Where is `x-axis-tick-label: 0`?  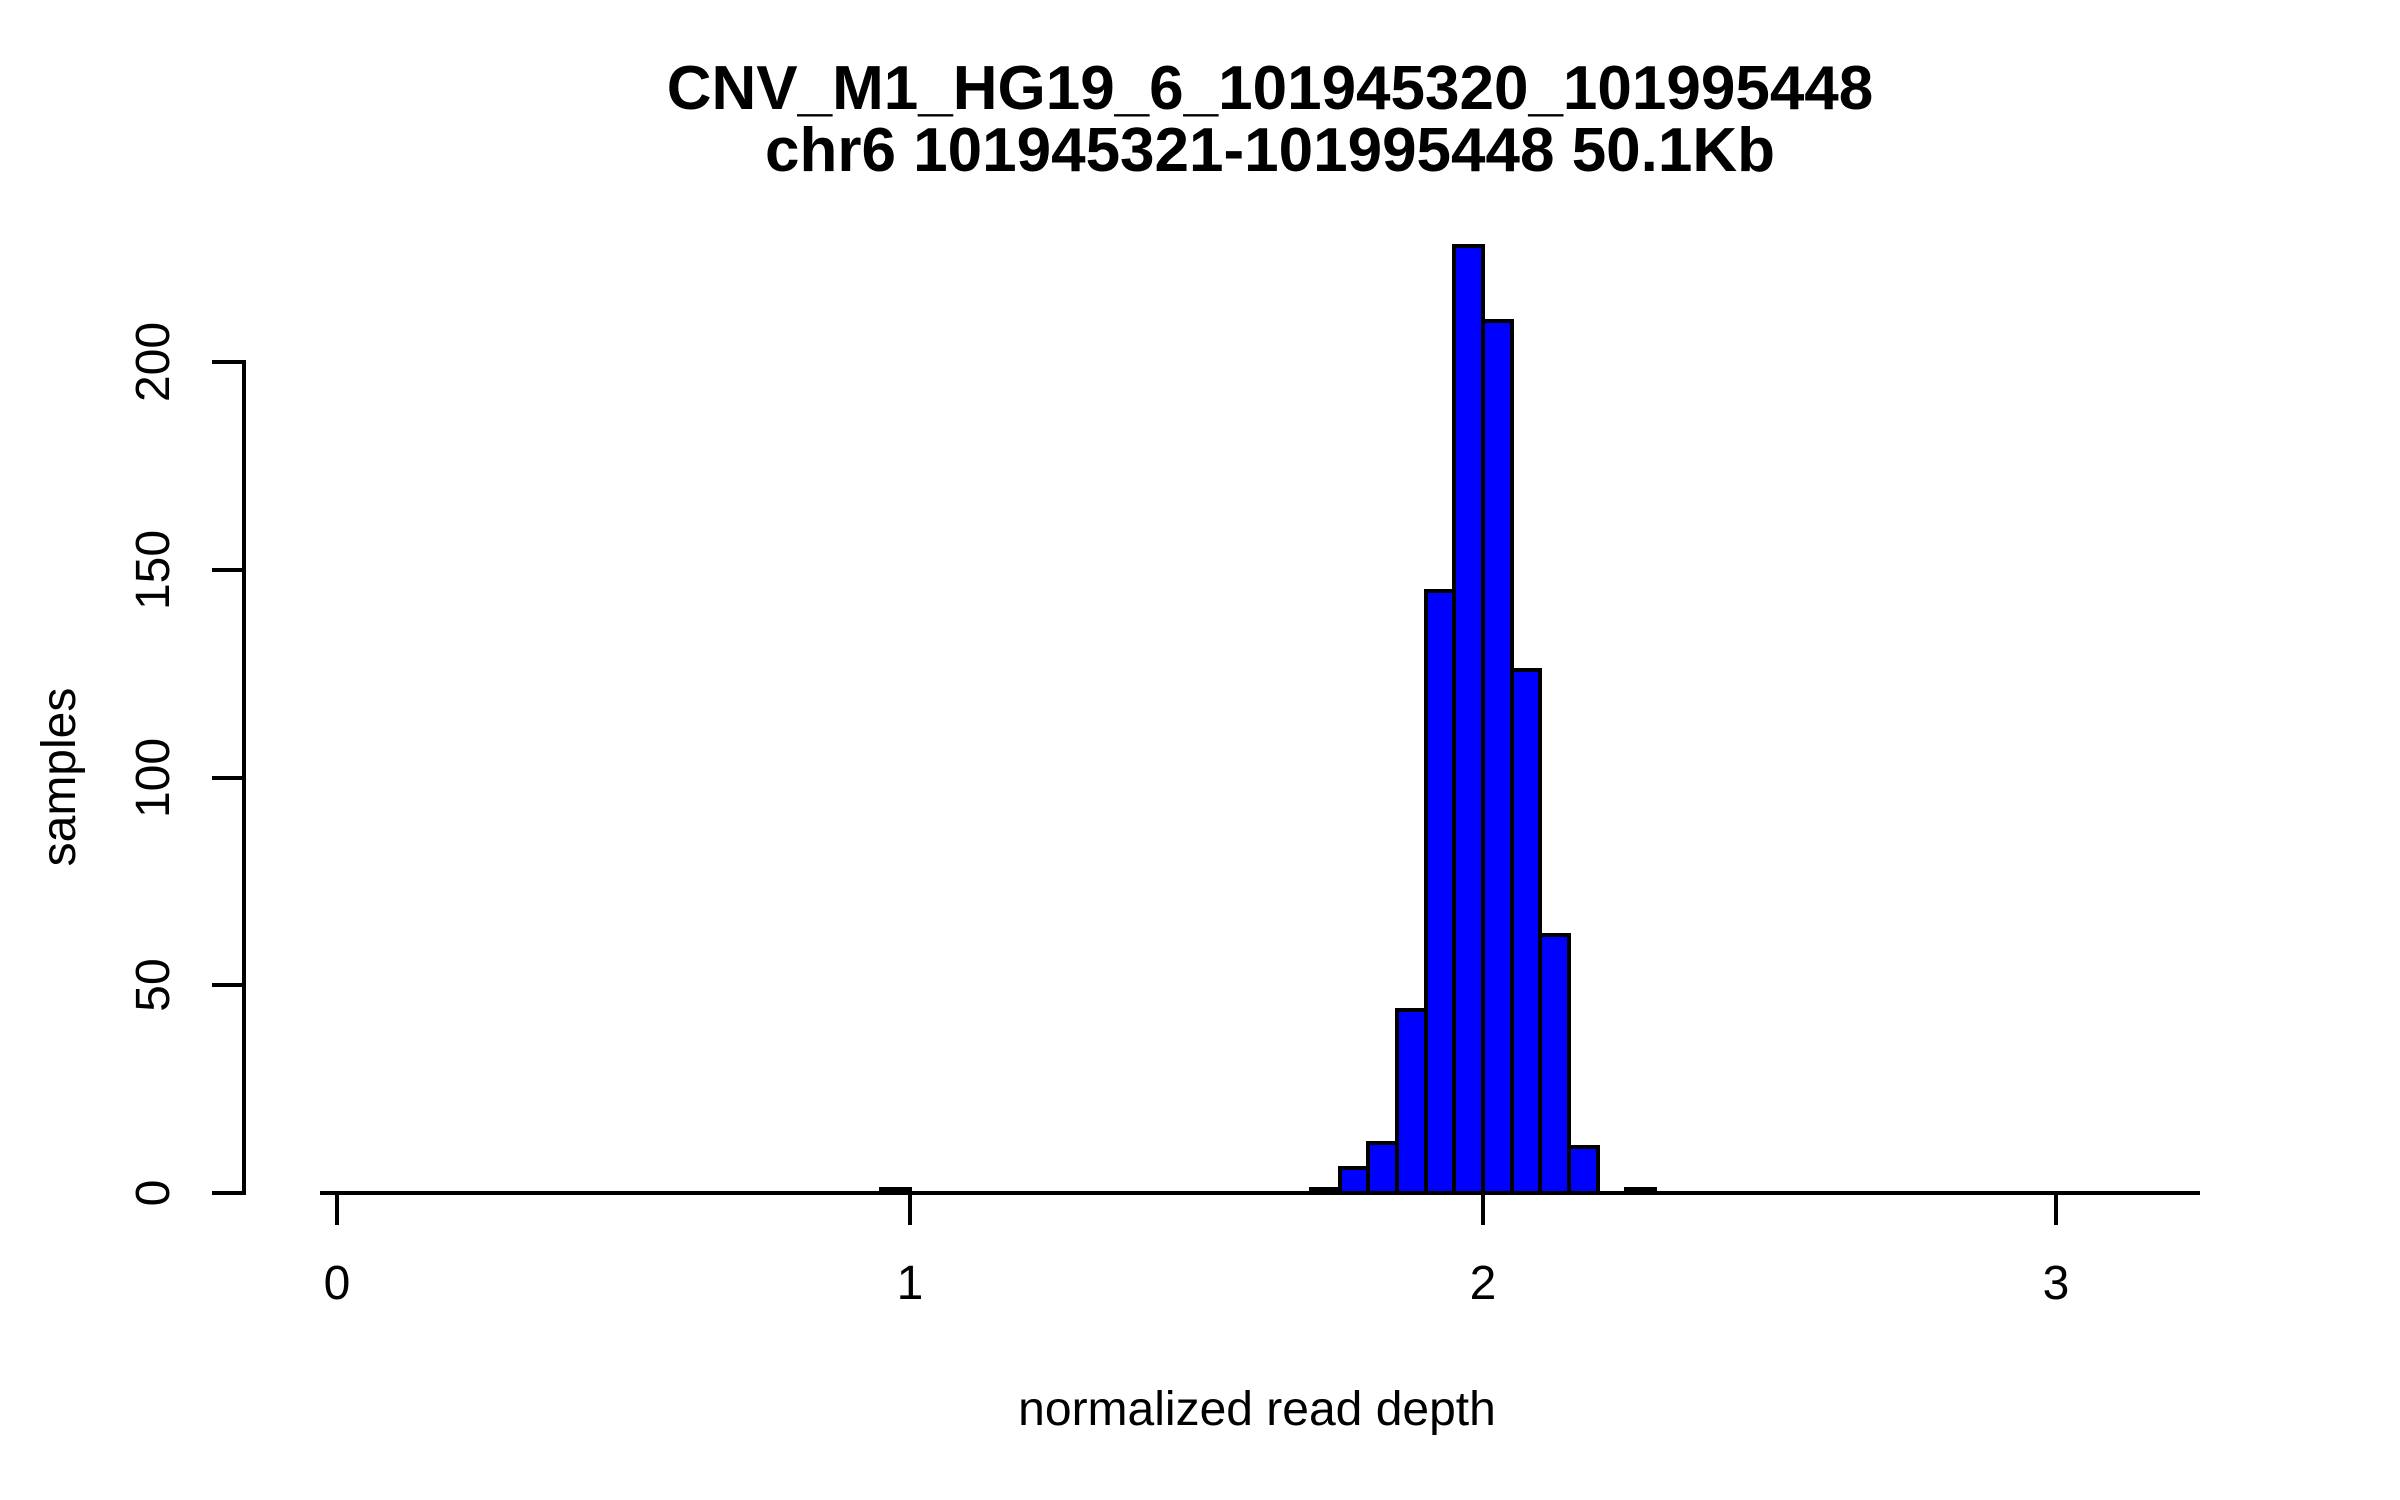 x-axis-tick-label: 0 is located at coordinates (337, 1283).